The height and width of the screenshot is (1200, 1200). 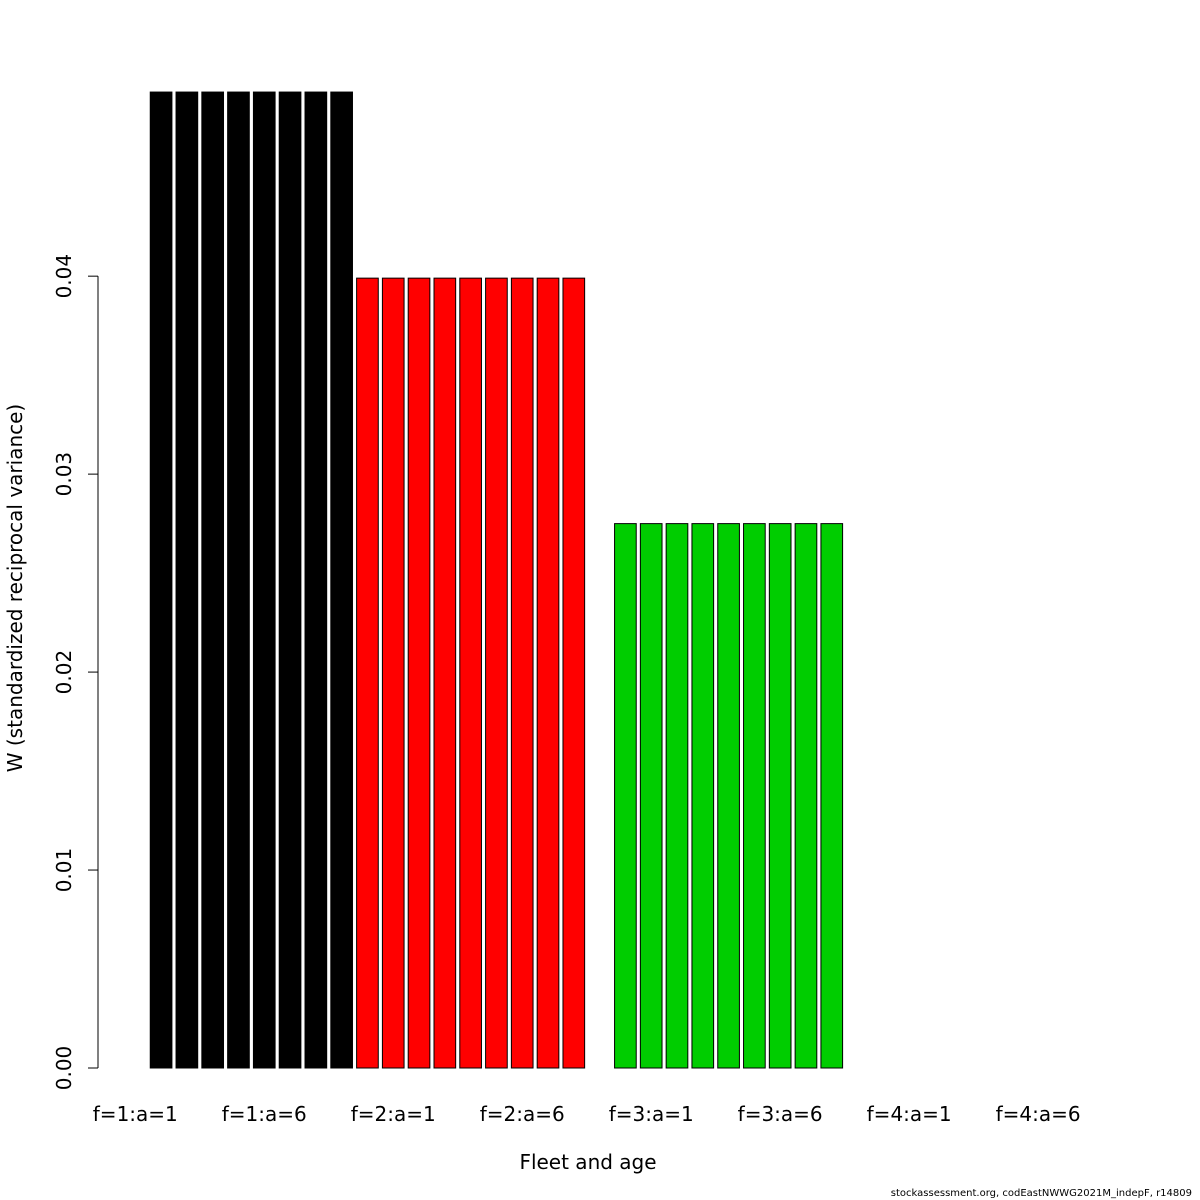 What do you see at coordinates (135, 1114) in the screenshot?
I see `x-tick-label-1: f=1:a=1` at bounding box center [135, 1114].